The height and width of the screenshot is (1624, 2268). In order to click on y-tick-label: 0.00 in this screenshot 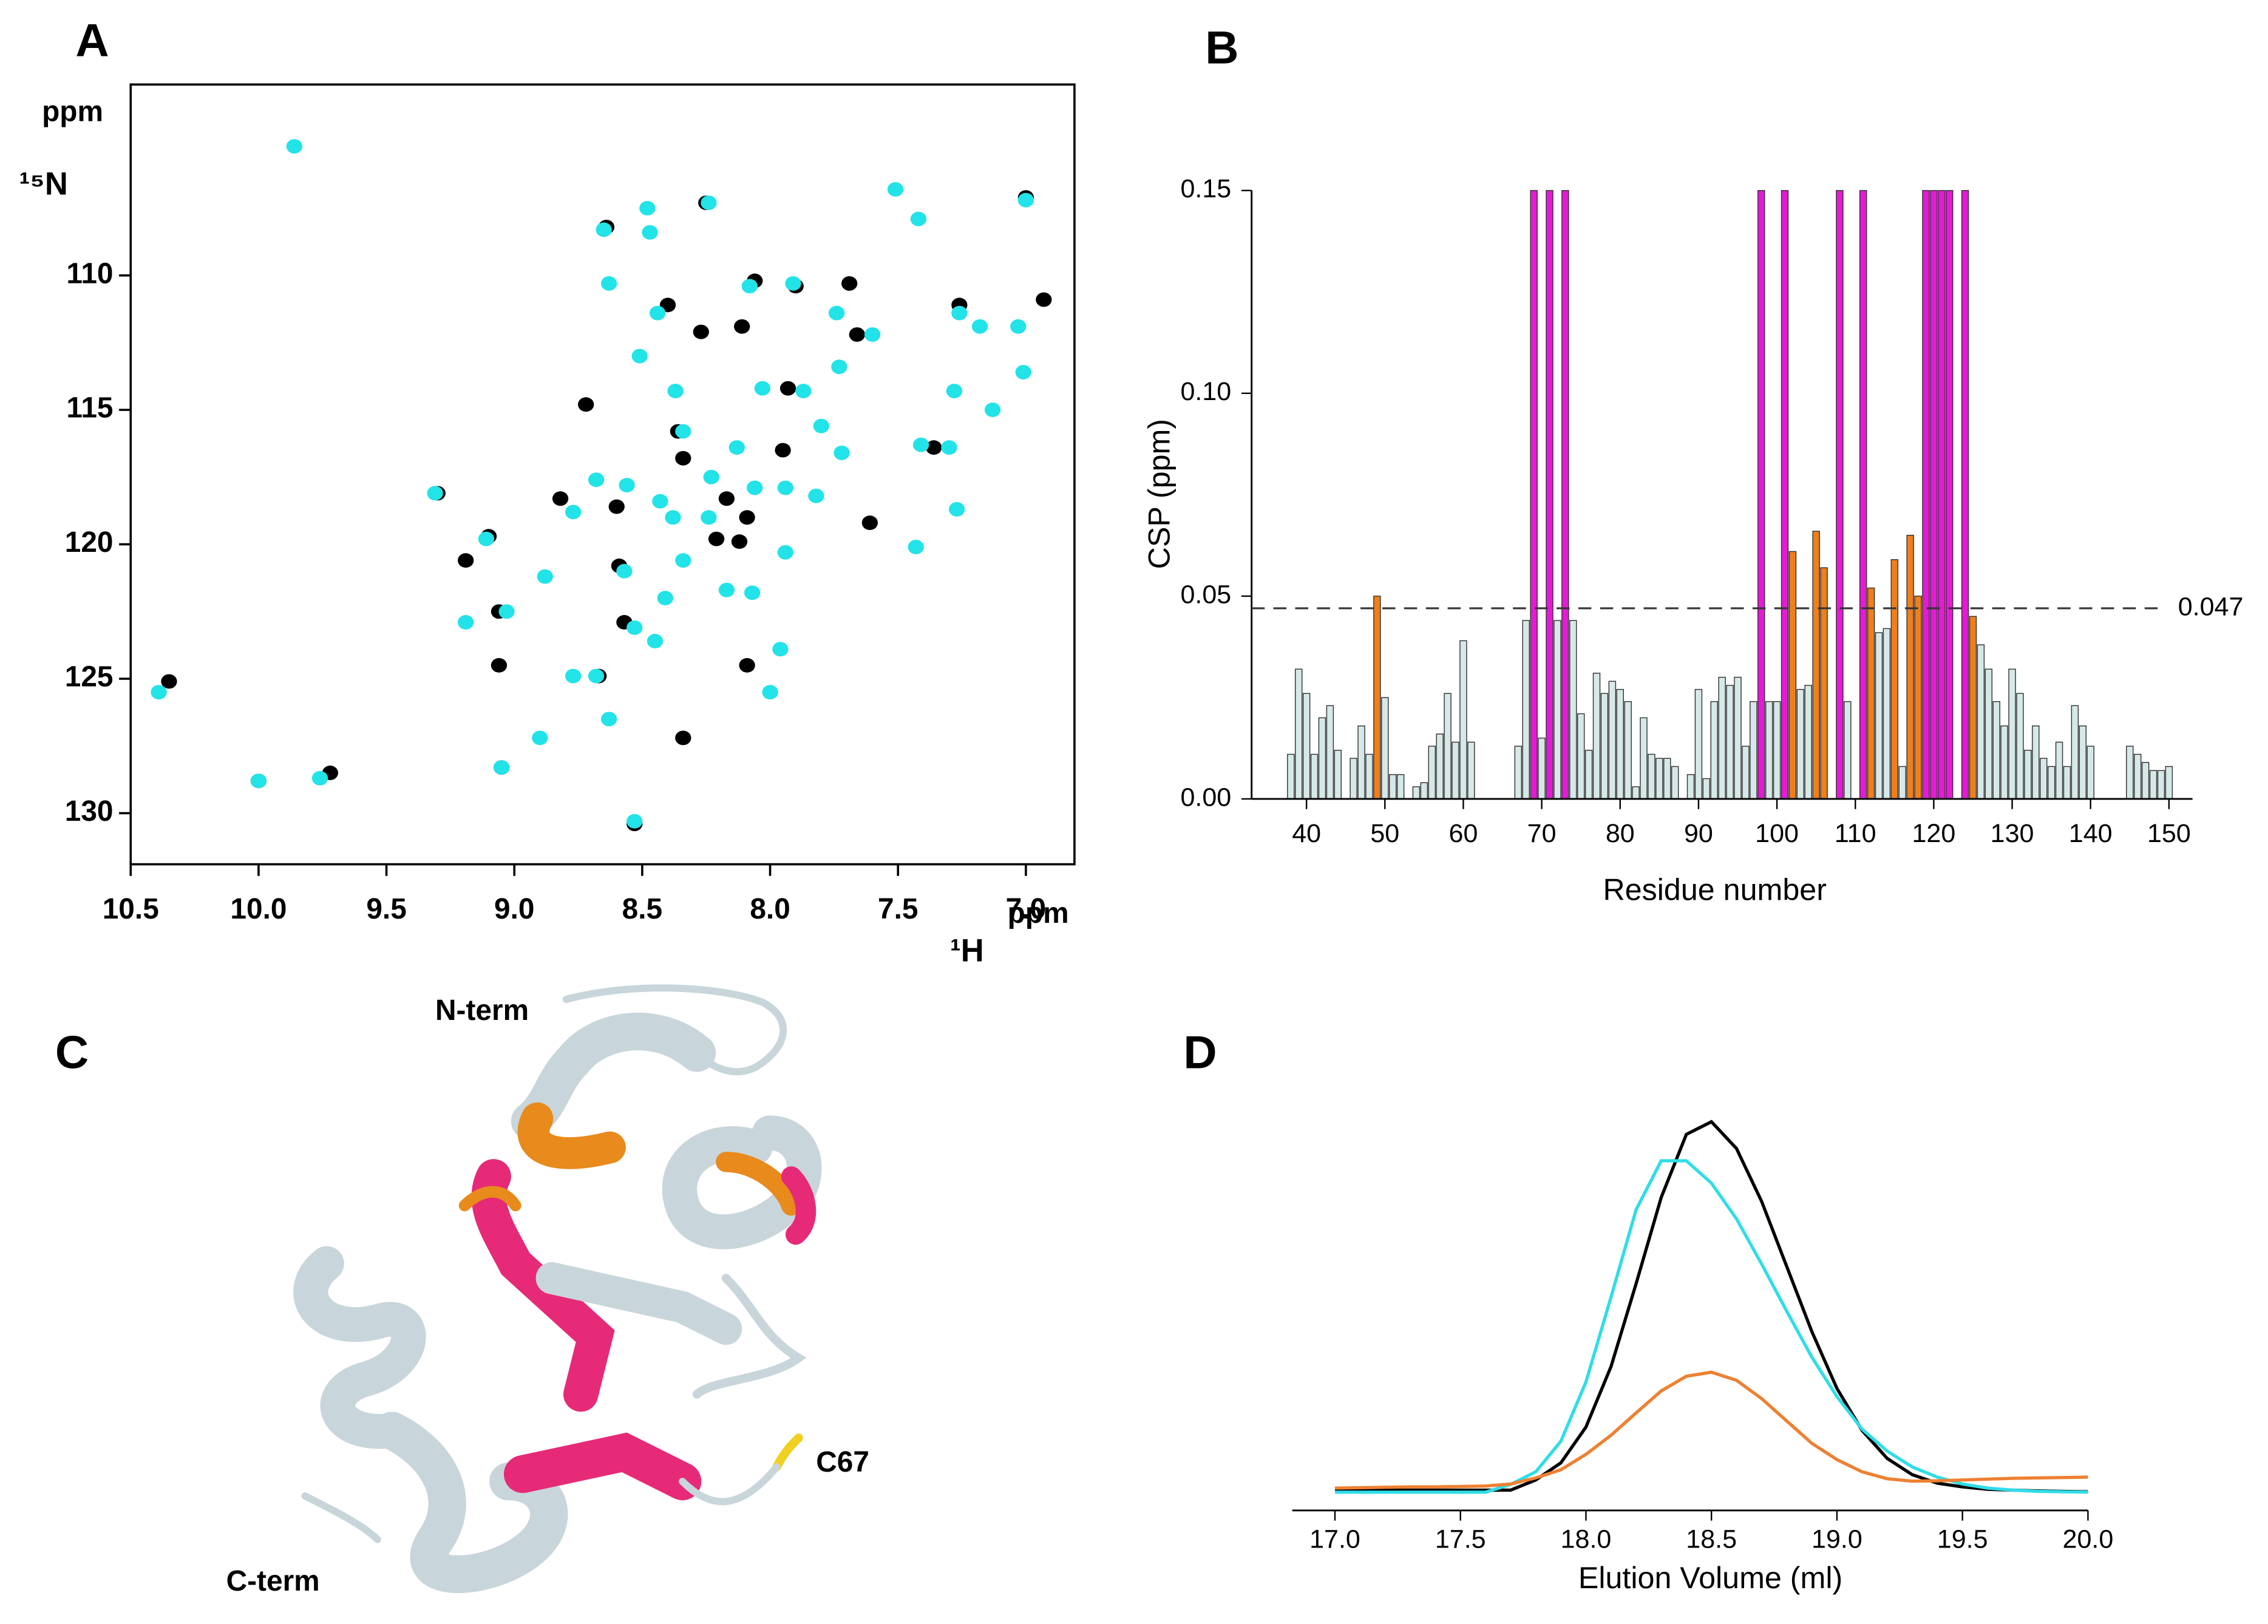, I will do `click(1206, 797)`.